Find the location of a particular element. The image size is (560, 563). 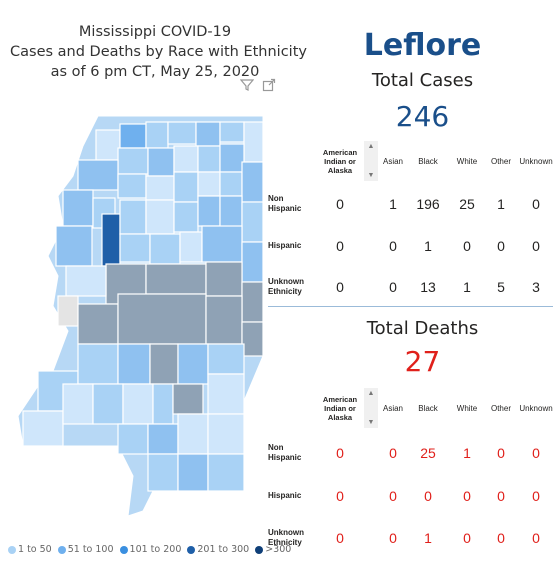

column-header: Other is located at coordinates (500, 161).